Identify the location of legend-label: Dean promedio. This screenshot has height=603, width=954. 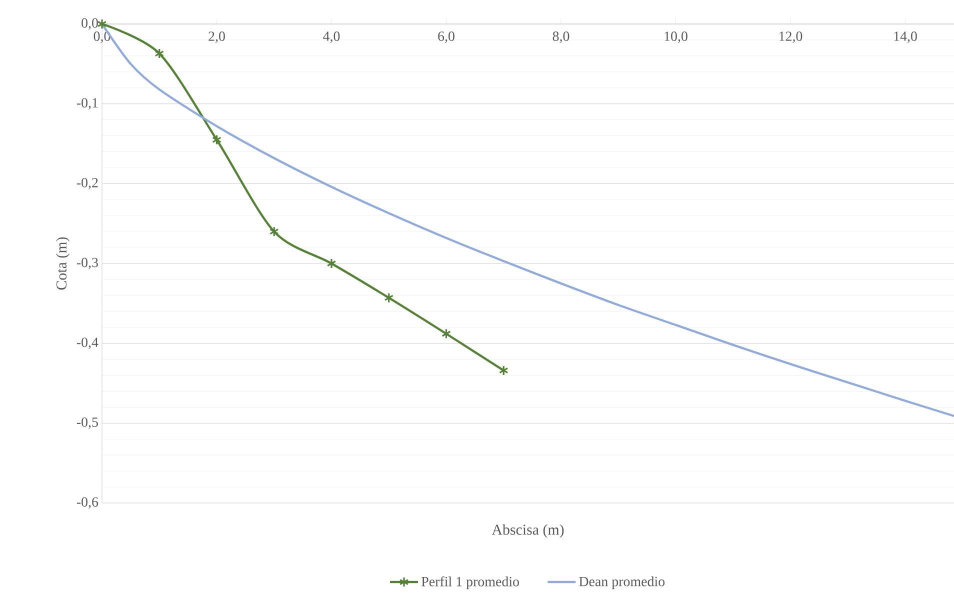
(622, 583).